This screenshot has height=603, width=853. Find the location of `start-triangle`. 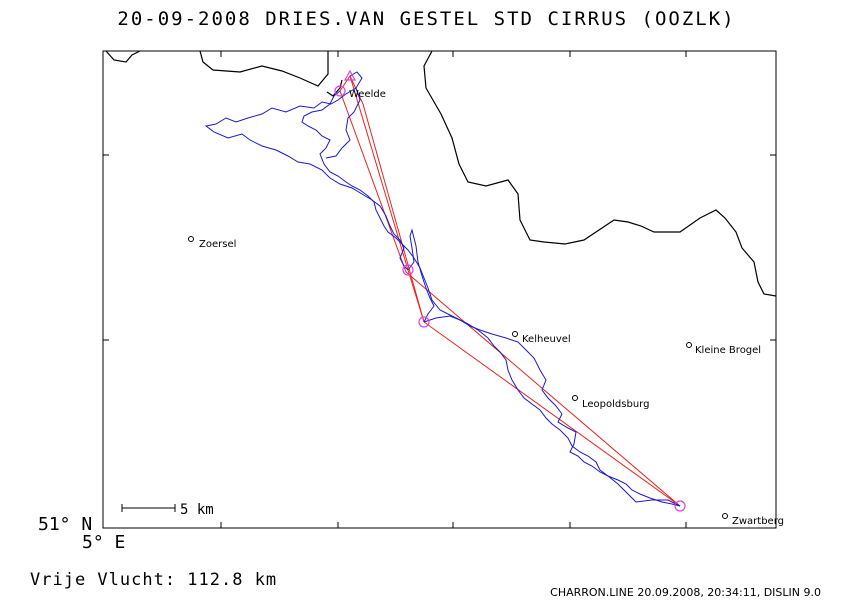

start-triangle is located at coordinates (350, 75).